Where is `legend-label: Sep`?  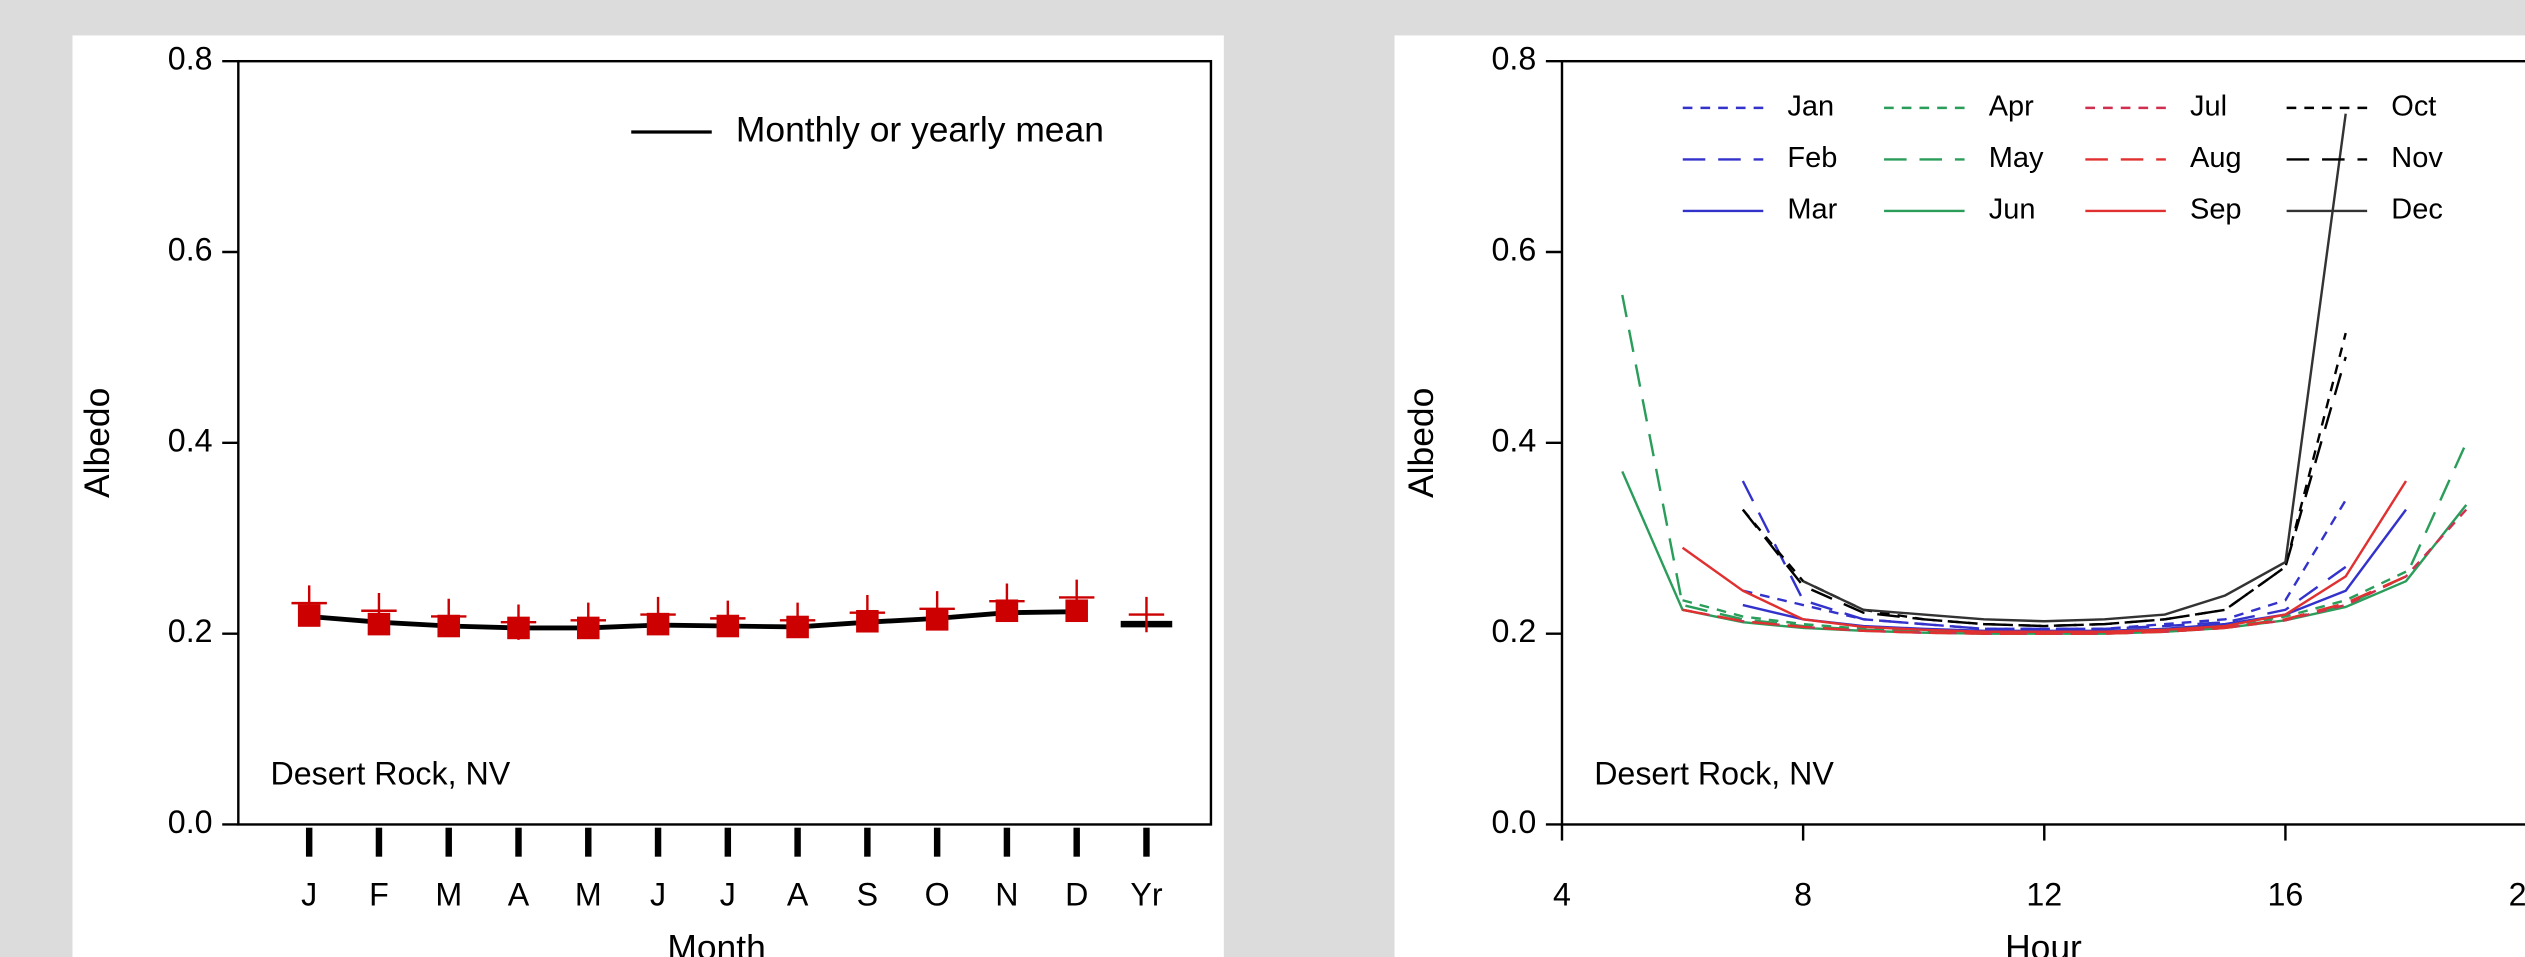 legend-label: Sep is located at coordinates (2216, 210).